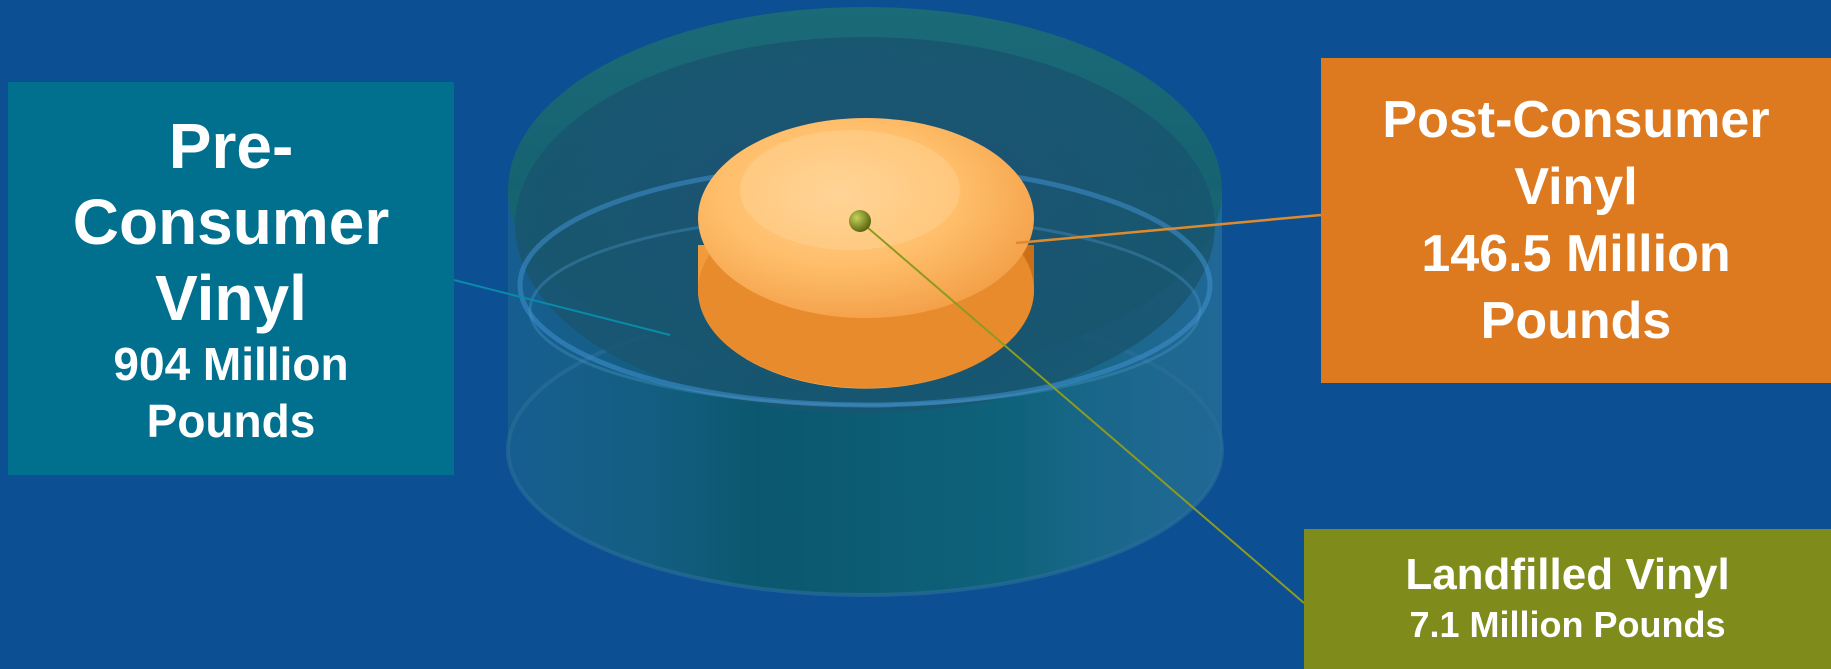  I want to click on landfilled-amount: 7.1 Million Pounds, so click(1567, 624).